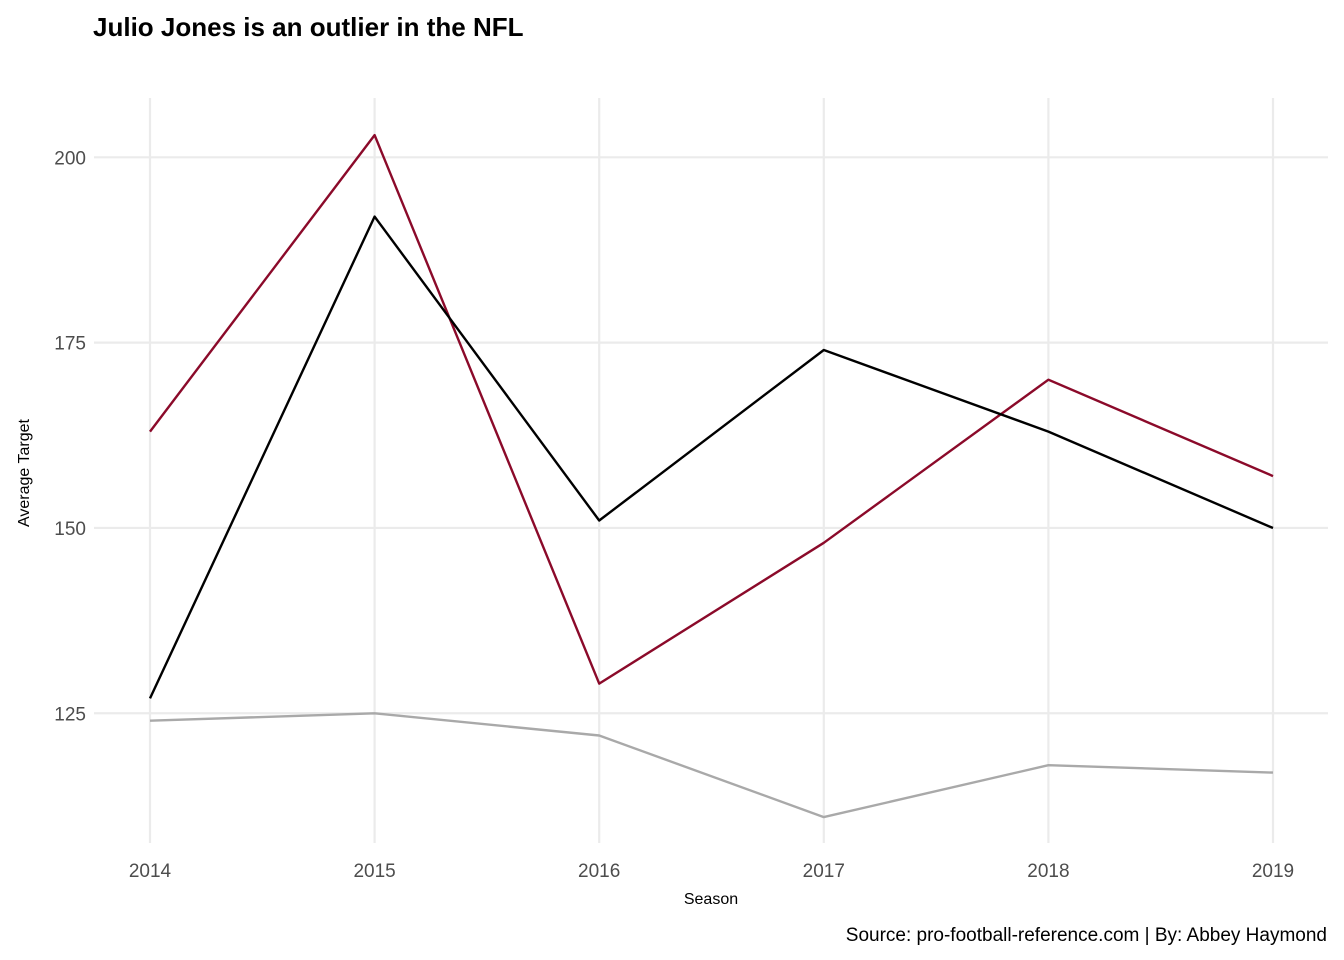 The height and width of the screenshot is (960, 1344). What do you see at coordinates (824, 871) in the screenshot?
I see `x-tick-label: 2017` at bounding box center [824, 871].